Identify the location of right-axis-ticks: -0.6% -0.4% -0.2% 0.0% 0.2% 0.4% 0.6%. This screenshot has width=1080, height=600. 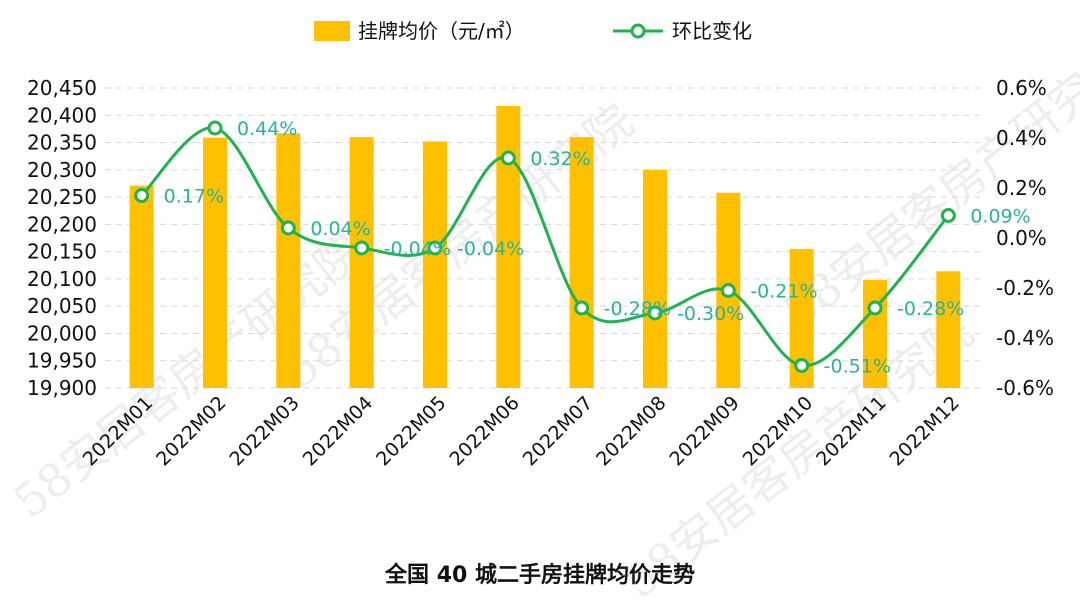
(1025, 238).